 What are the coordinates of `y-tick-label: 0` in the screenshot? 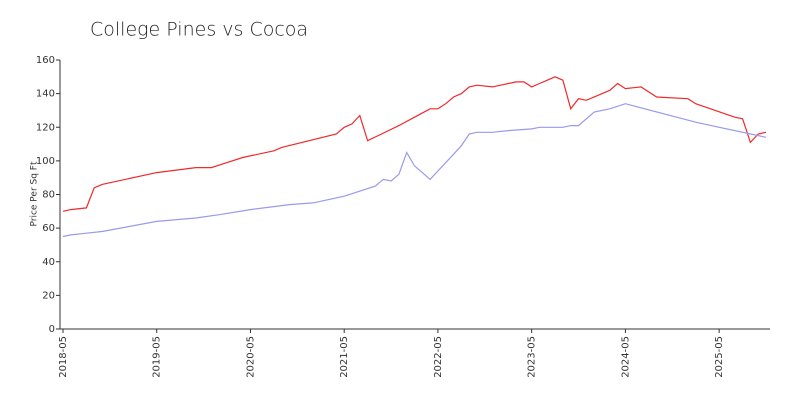 It's located at (52, 329).